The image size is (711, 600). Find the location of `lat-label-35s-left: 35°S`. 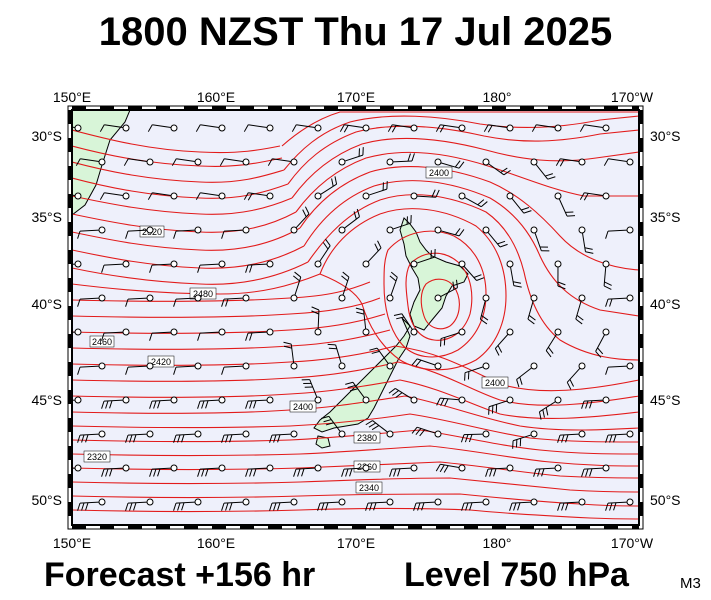

lat-label-35s-left: 35°S is located at coordinates (46, 217).